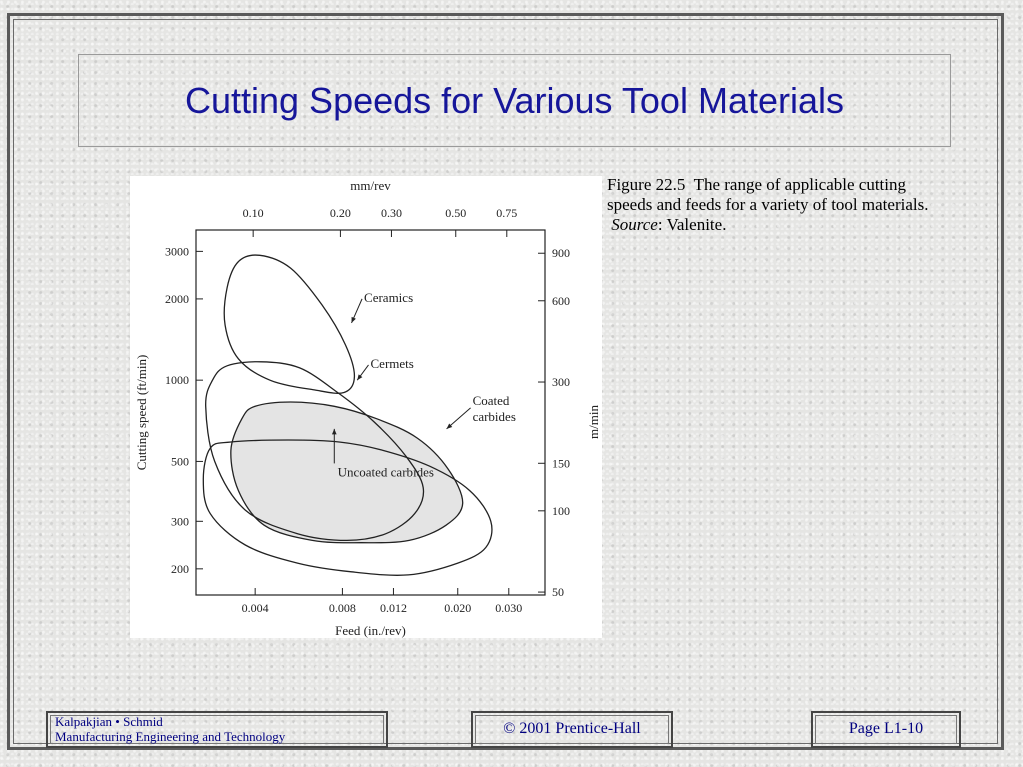  I want to click on x-tick-label: 0.020, so click(457, 608).